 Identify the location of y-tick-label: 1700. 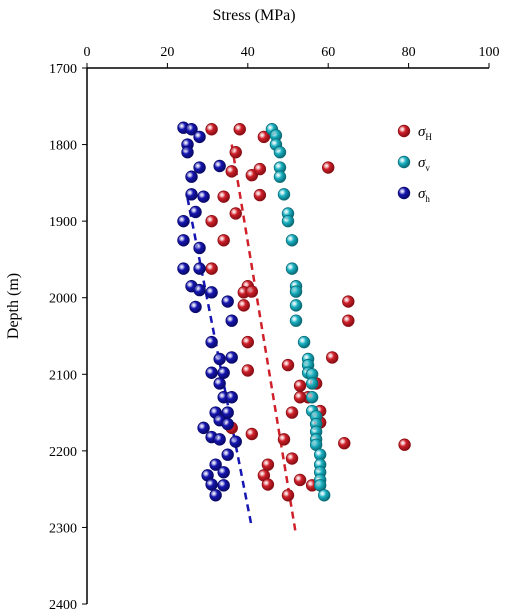
(63, 69).